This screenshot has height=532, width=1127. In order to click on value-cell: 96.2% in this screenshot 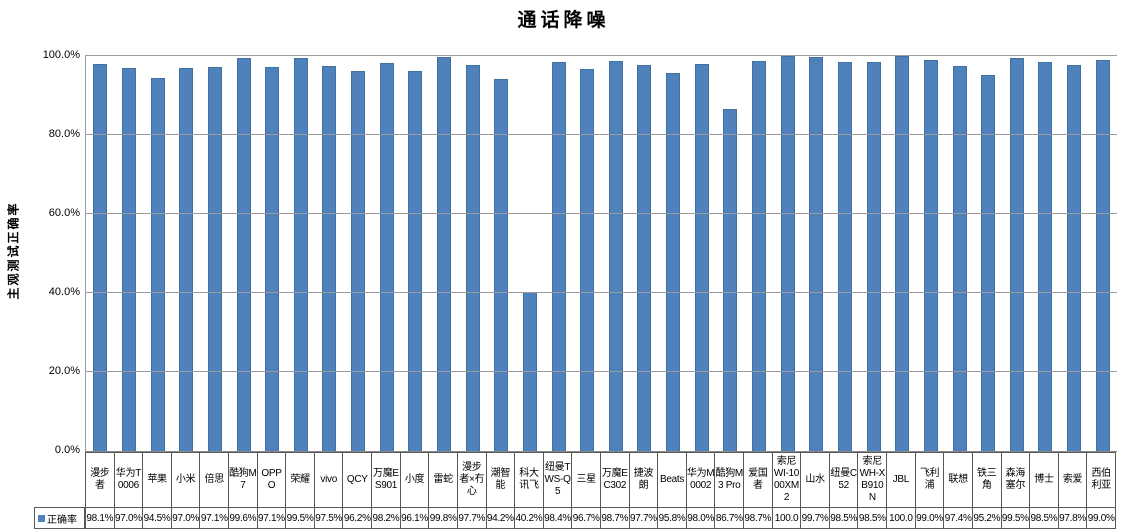, I will do `click(358, 518)`.